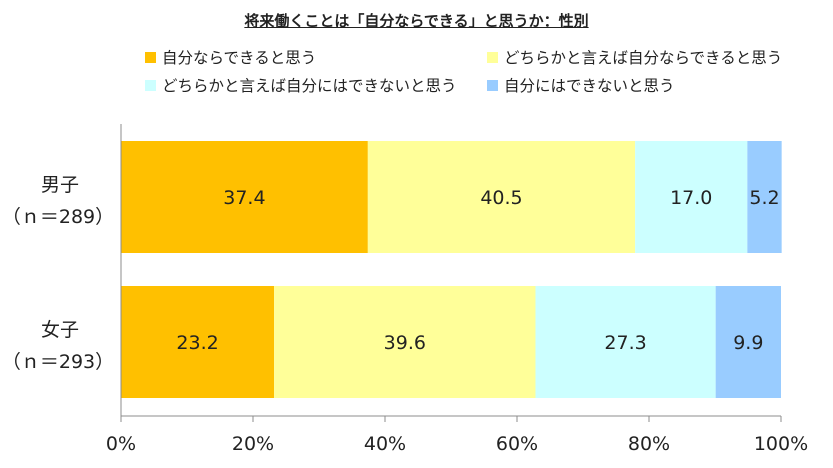  What do you see at coordinates (197, 343) in the screenshot?
I see `data-label-1-0: 23.2` at bounding box center [197, 343].